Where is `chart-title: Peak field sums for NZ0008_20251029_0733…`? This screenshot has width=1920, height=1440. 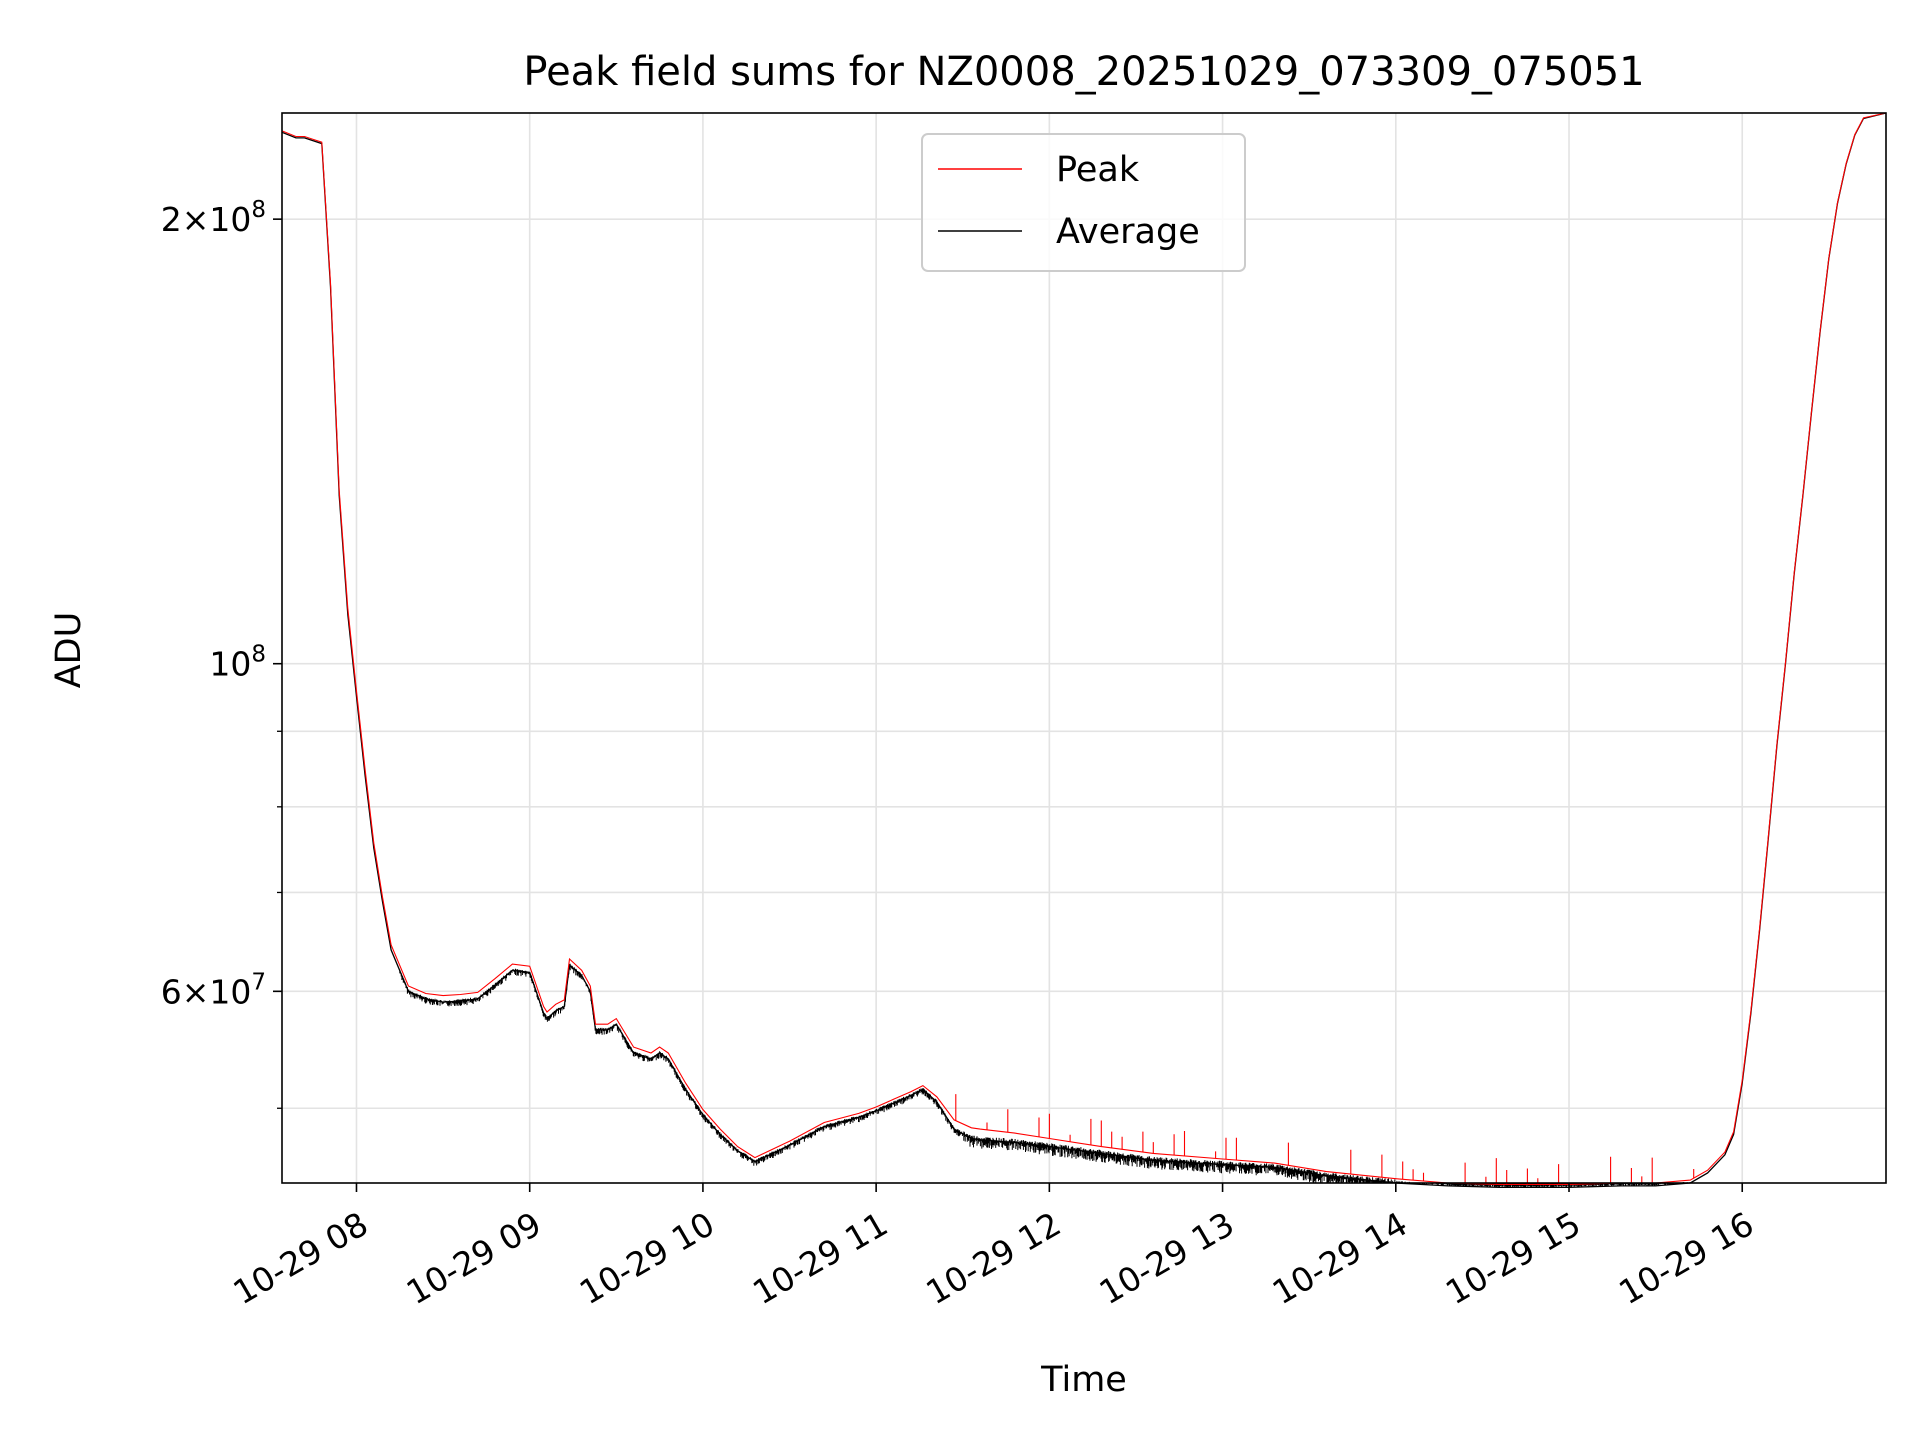 chart-title: Peak field sums for NZ0008_20251029_0733… is located at coordinates (1083, 72).